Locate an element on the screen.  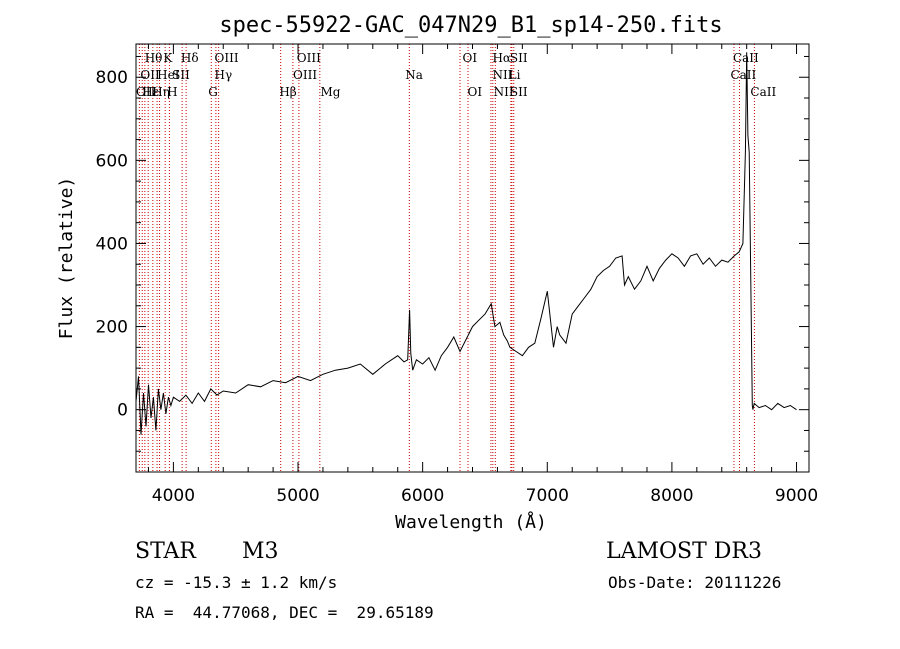
marker-label: HeI is located at coordinates (168, 75).